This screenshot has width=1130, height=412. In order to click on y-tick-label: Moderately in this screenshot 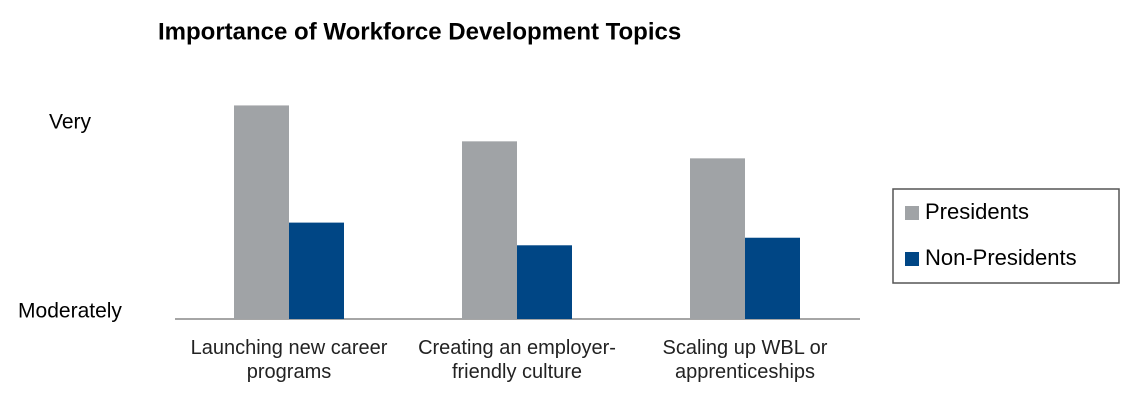, I will do `click(70, 311)`.